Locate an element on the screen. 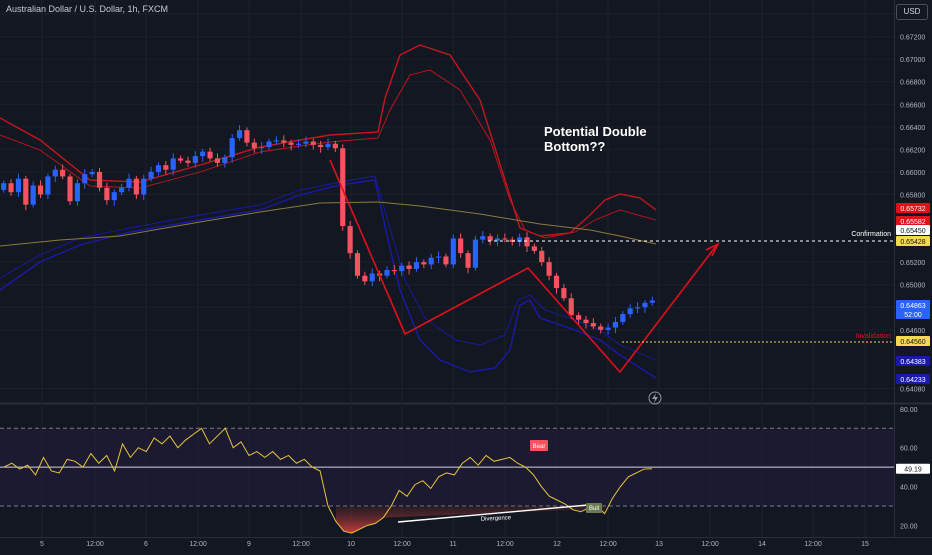  bull-divergence-tag is located at coordinates (594, 508).